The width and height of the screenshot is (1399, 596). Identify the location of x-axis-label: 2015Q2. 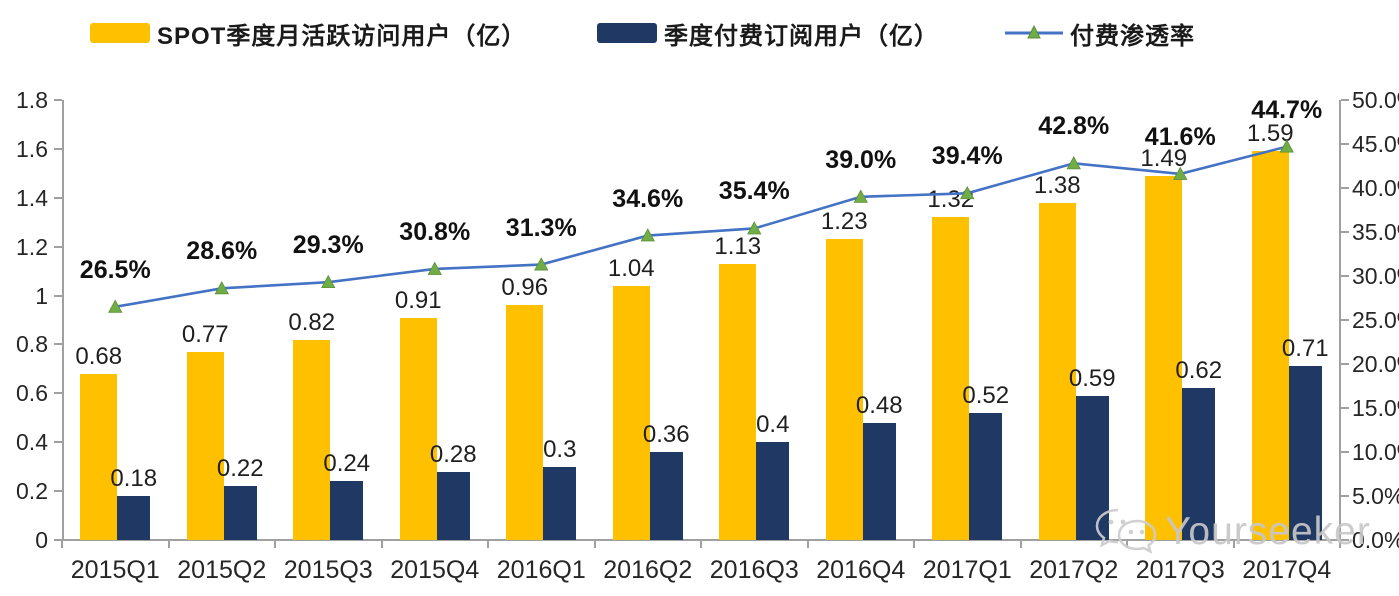
(222, 570).